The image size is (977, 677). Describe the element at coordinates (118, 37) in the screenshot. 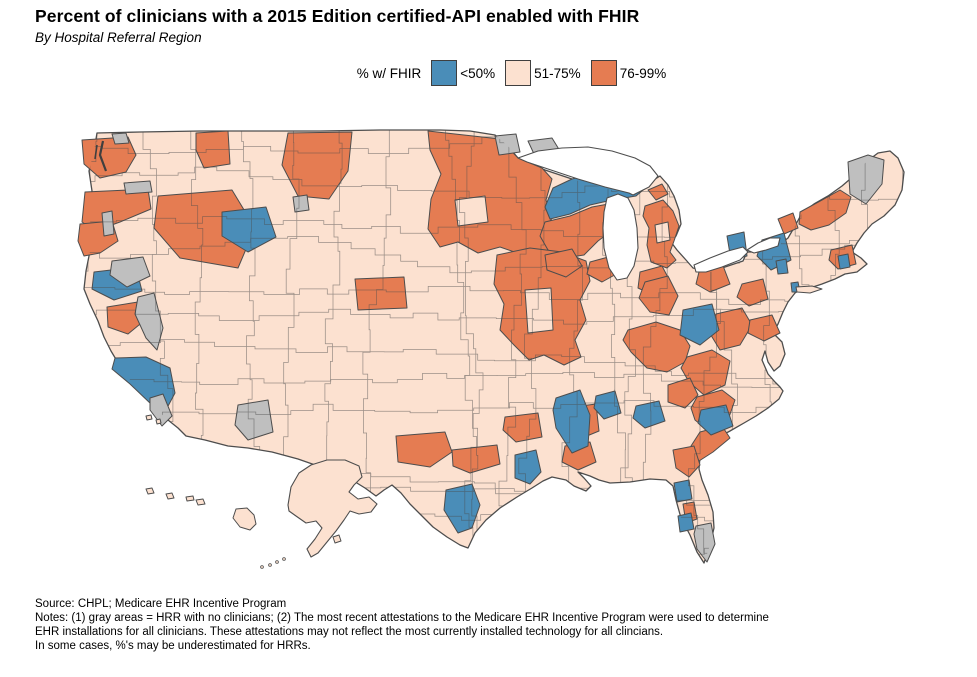

I see `page-subtitle: By Hospital Referral Region` at that location.